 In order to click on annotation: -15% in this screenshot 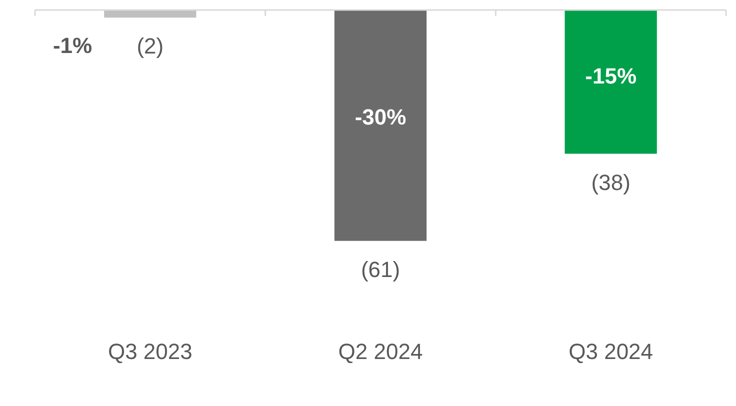, I will do `click(611, 76)`.